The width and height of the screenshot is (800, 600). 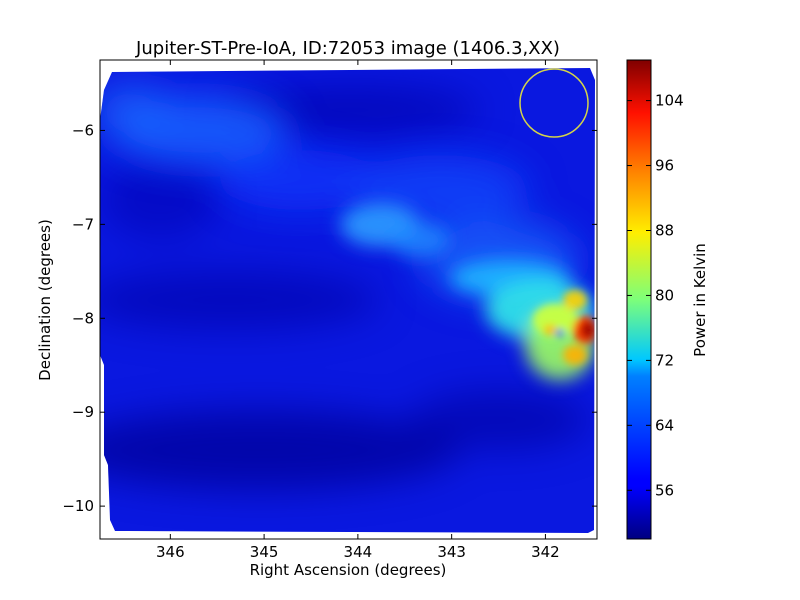 I want to click on colorbar-tick-label: 88, so click(x=664, y=230).